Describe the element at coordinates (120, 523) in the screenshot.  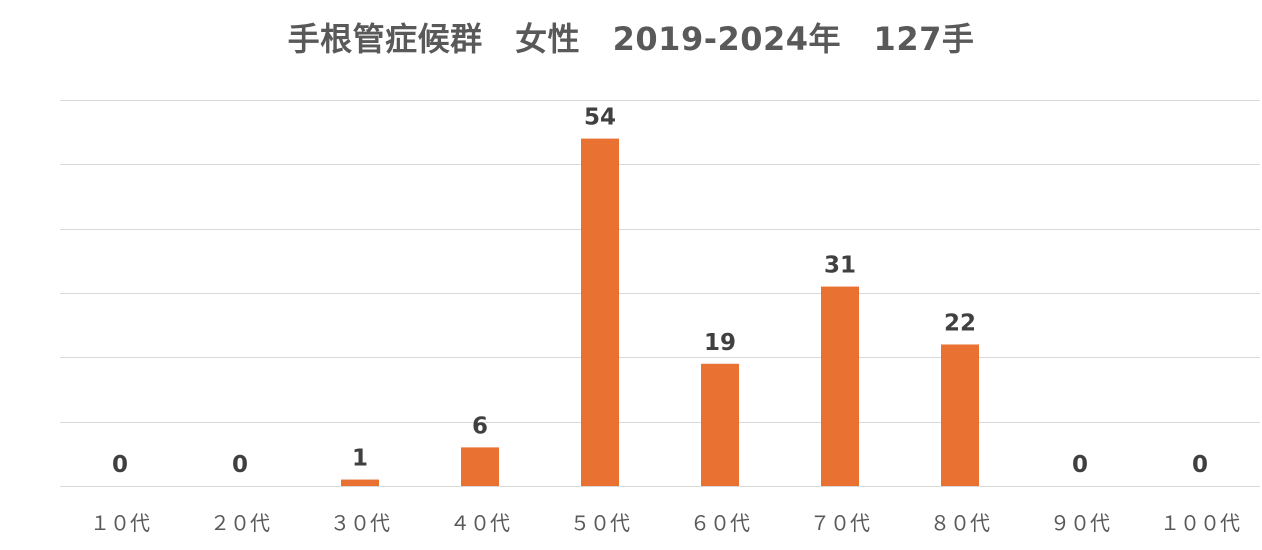
I see `x-tick-label: １０代` at that location.